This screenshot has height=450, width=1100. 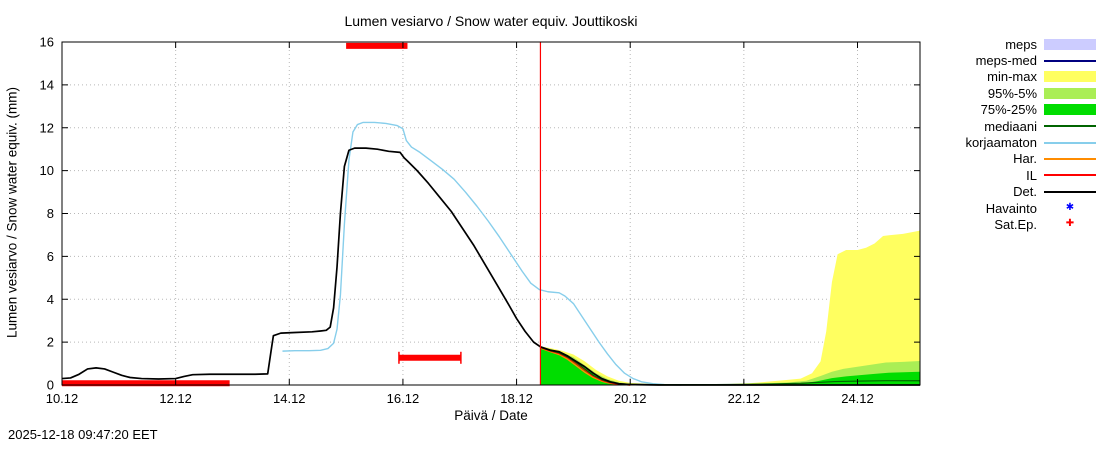 I want to click on legend-item-95%-5%: 95%-5%, so click(x=1017, y=93).